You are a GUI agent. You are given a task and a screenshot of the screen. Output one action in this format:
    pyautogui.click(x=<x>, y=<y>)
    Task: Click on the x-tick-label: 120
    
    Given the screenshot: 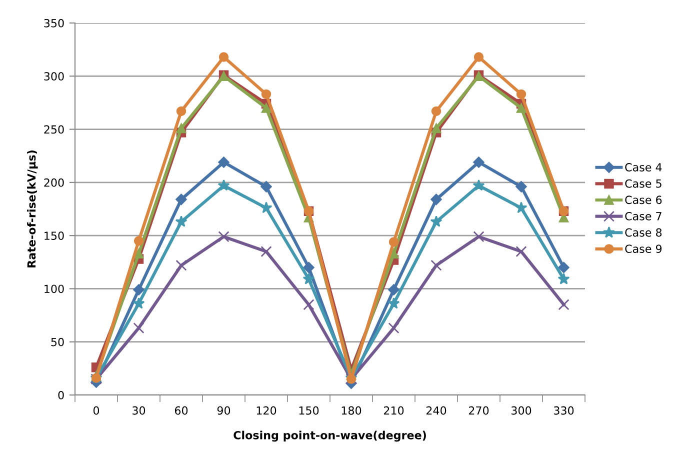 What is the action you would take?
    pyautogui.click(x=266, y=410)
    